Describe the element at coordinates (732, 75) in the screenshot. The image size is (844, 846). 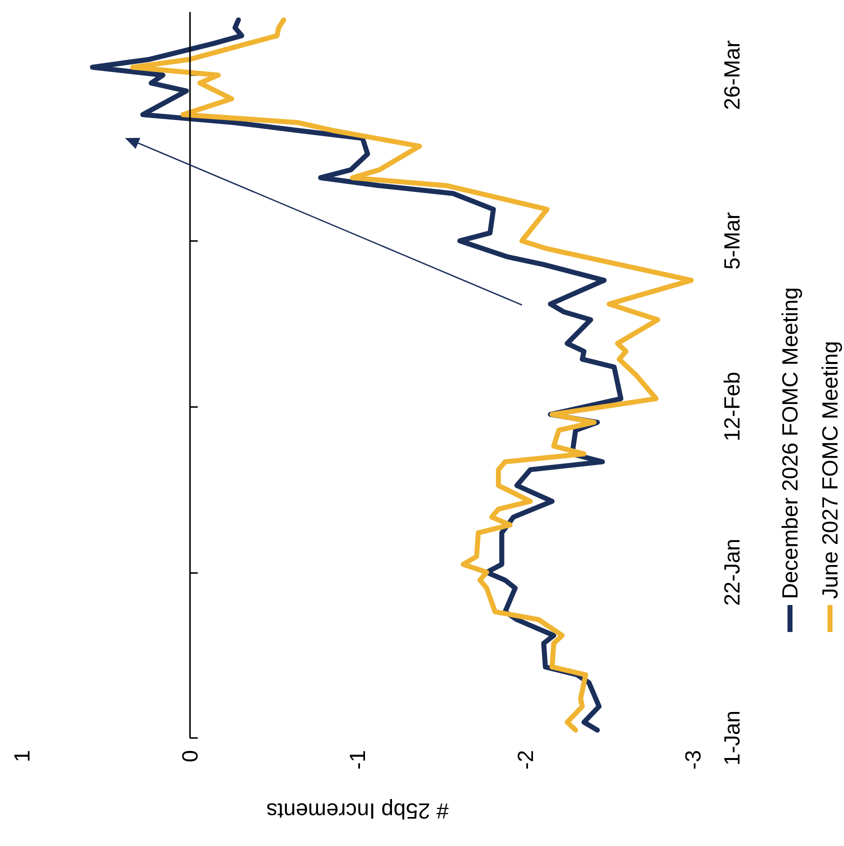
I see `y-tick-label: 26-Mar` at that location.